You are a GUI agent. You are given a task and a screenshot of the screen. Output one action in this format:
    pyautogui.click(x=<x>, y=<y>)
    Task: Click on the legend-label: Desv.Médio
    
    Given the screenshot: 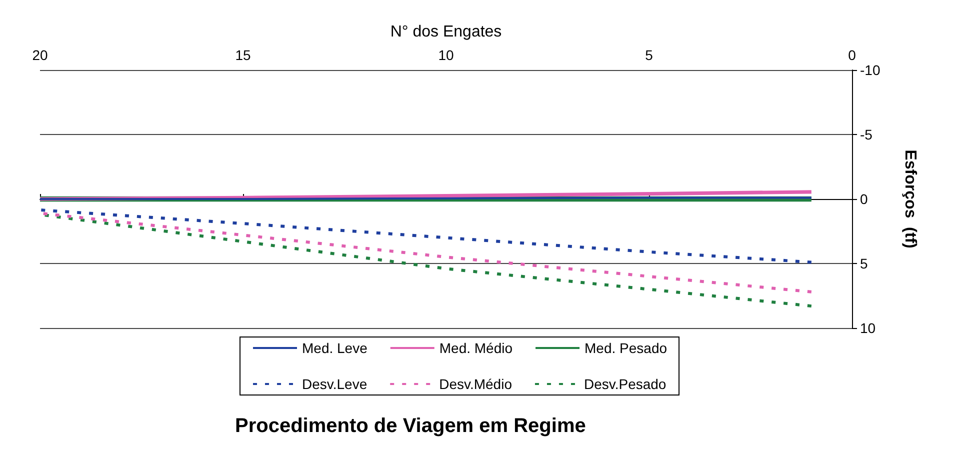 What is the action you would take?
    pyautogui.click(x=475, y=384)
    